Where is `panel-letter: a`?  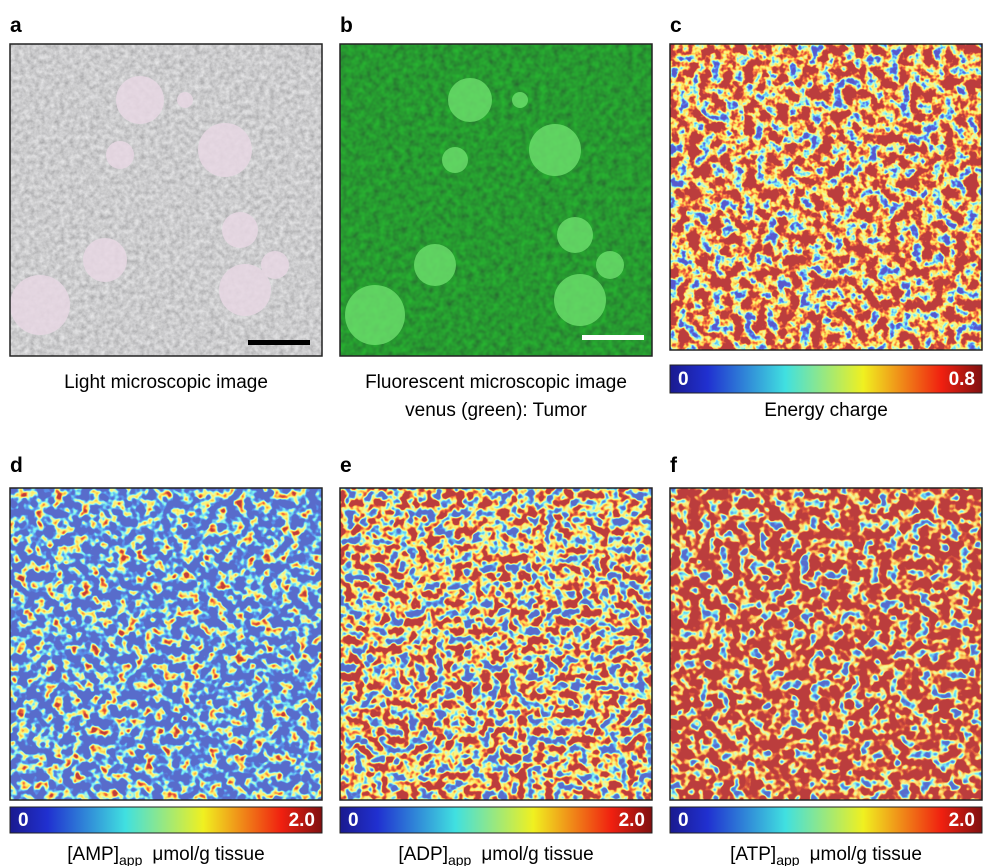
panel-letter: a is located at coordinates (16, 25).